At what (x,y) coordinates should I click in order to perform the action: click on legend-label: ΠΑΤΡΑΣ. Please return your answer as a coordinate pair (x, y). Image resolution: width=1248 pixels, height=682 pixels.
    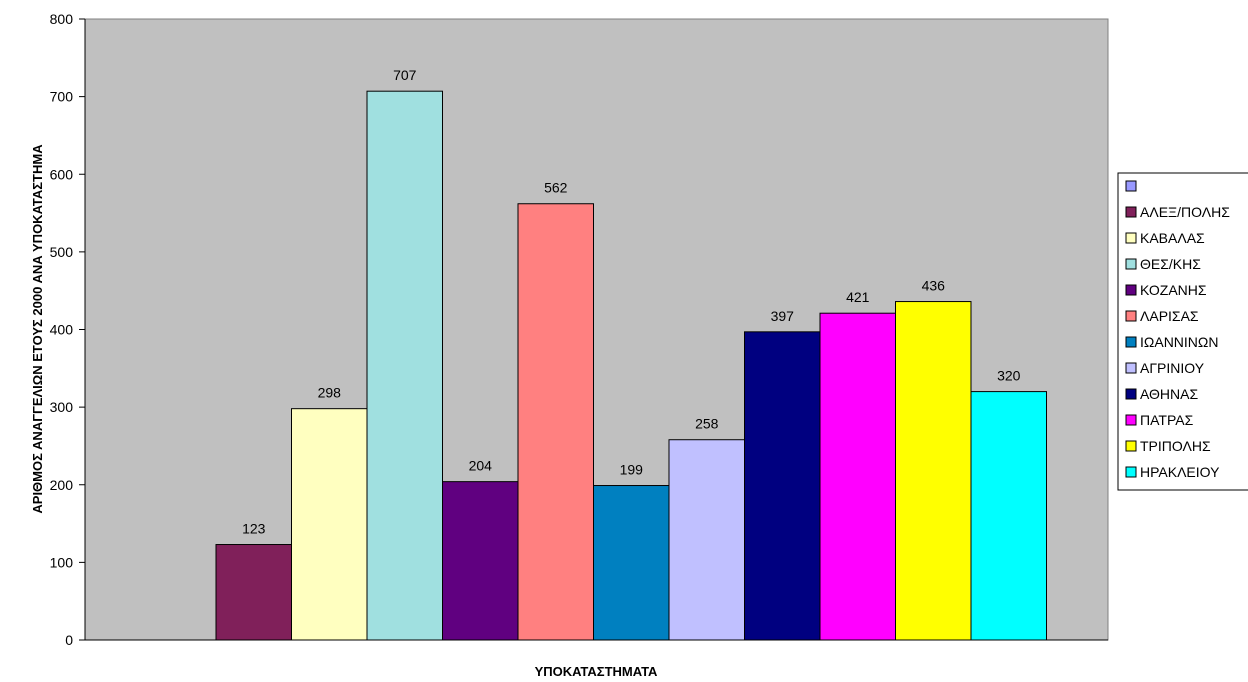
    Looking at the image, I should click on (1167, 420).